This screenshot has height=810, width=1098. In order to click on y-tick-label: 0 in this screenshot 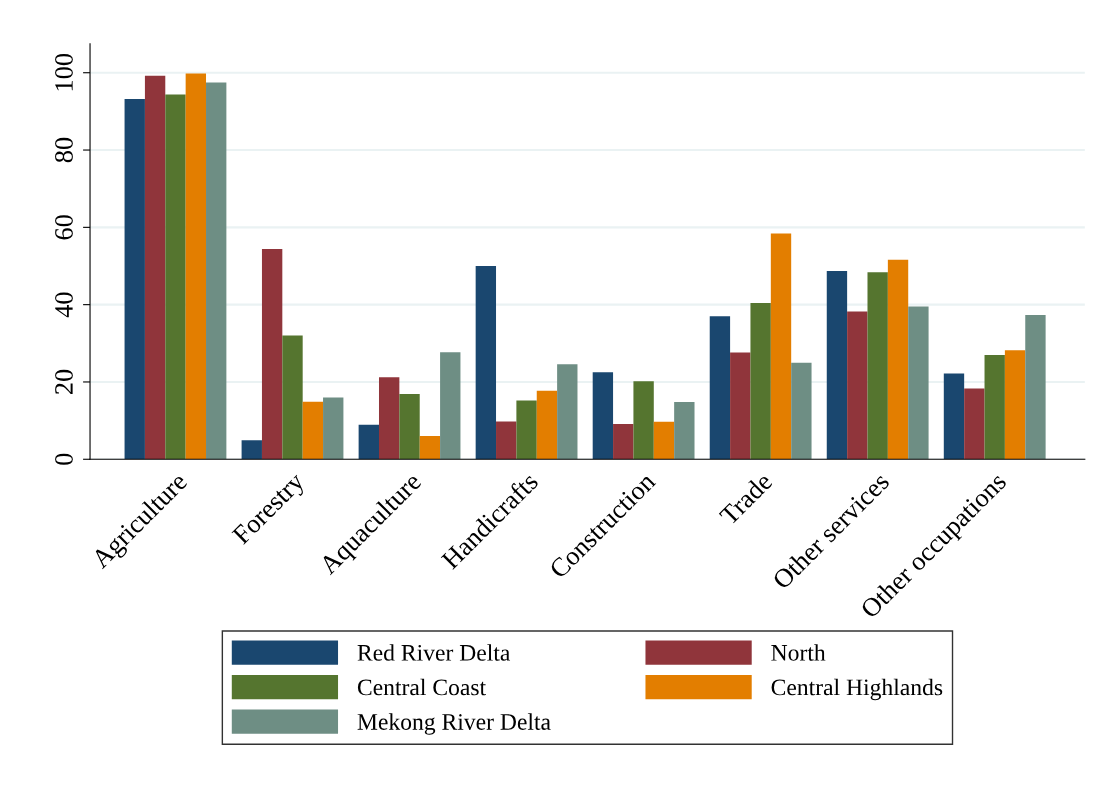, I will do `click(64, 459)`.